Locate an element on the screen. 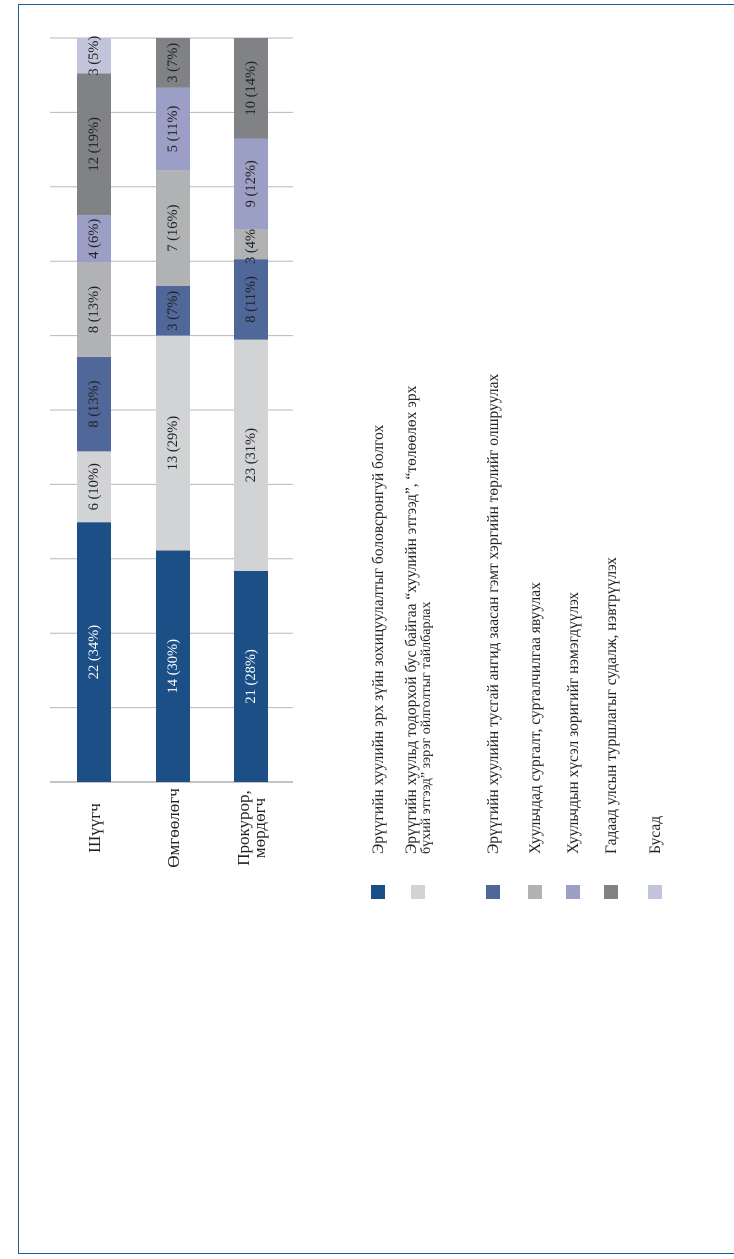 Image resolution: width=734 pixels, height=1259 pixels. data-label: 21 (28%) is located at coordinates (251, 676).